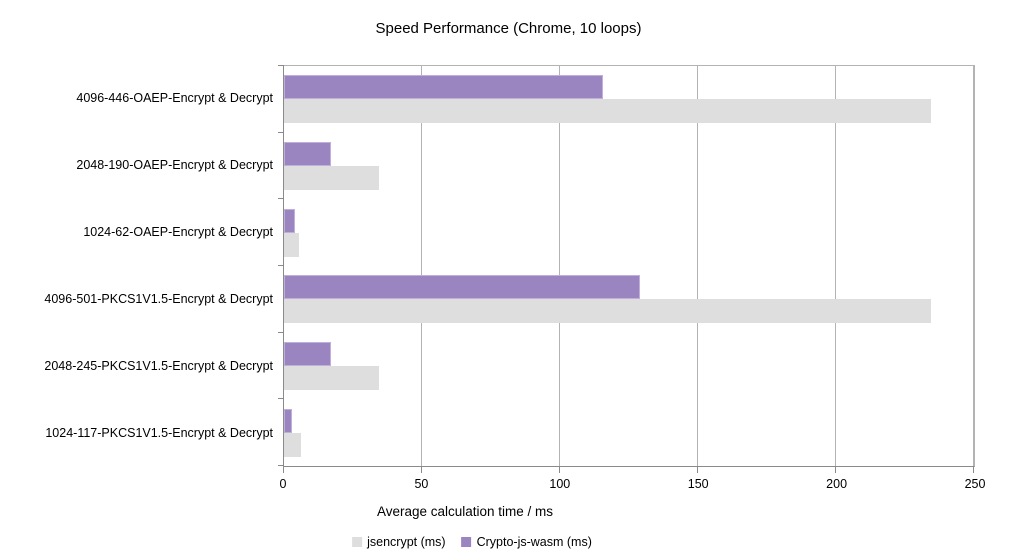 This screenshot has height=558, width=1017. Describe the element at coordinates (178, 232) in the screenshot. I see `y-axis-label: 1024-62-OAEP-Encrypt & Decrypt` at that location.